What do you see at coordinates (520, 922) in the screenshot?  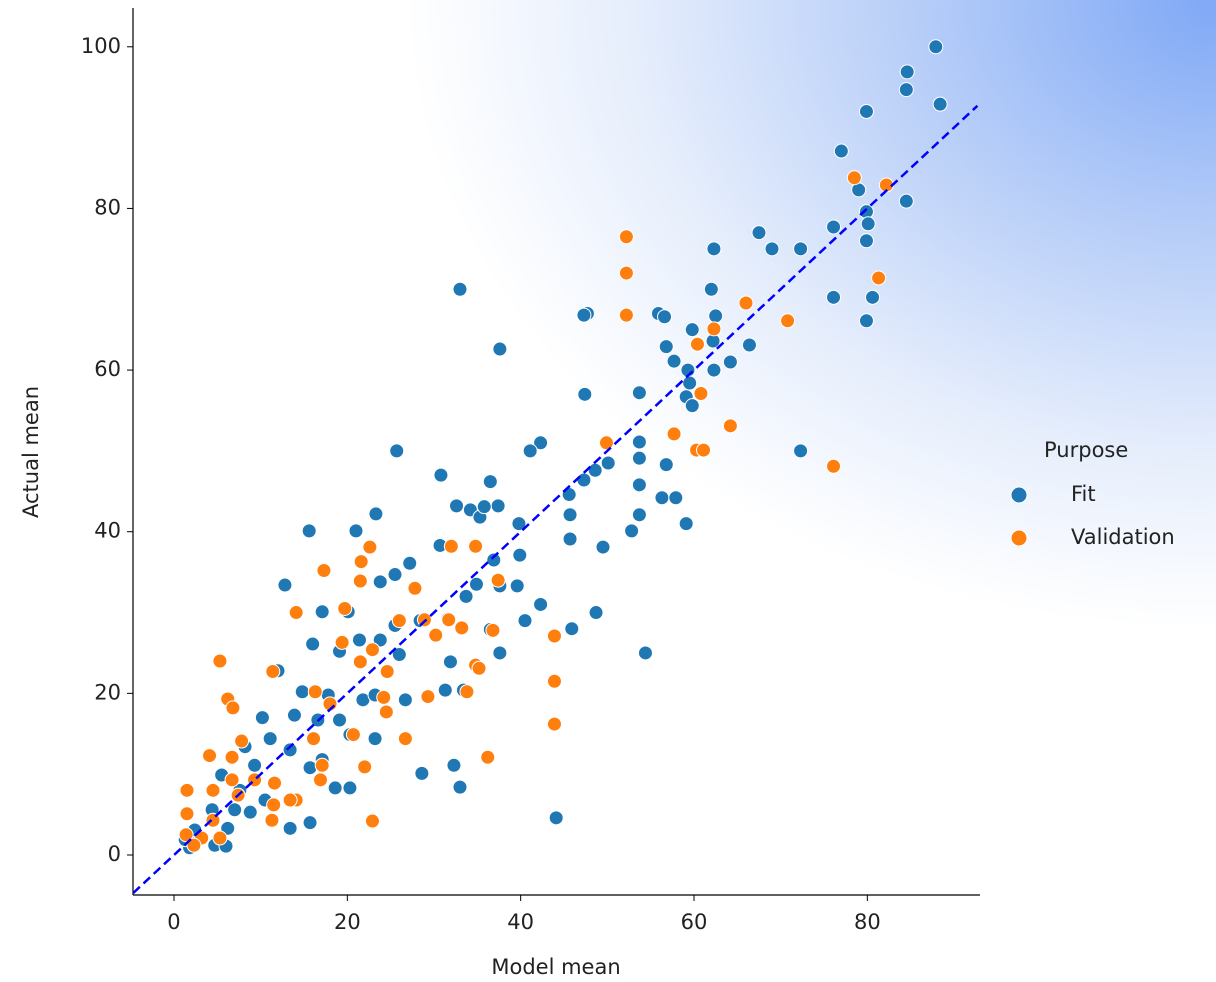 I see `x-tick-label: 40` at bounding box center [520, 922].